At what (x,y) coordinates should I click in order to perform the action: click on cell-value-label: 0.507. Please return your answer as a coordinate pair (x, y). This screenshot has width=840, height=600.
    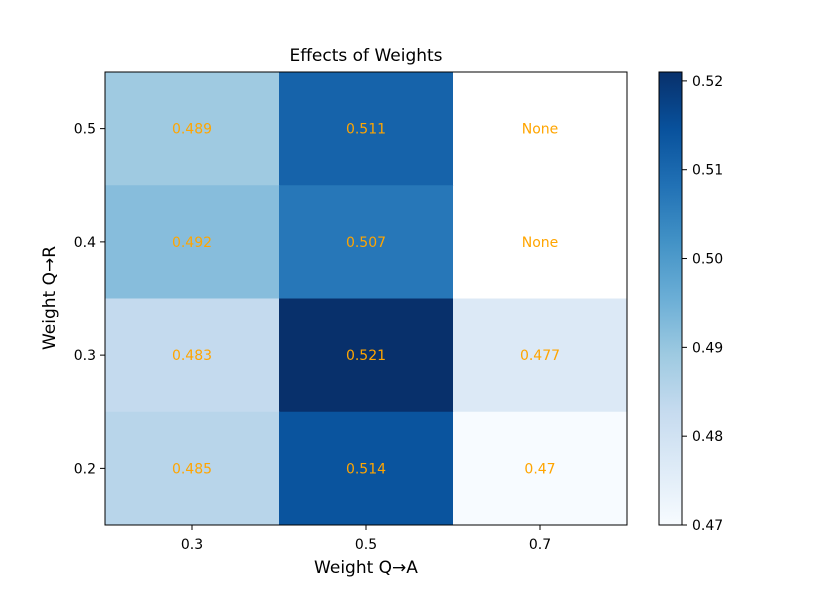
    Looking at the image, I should click on (366, 243).